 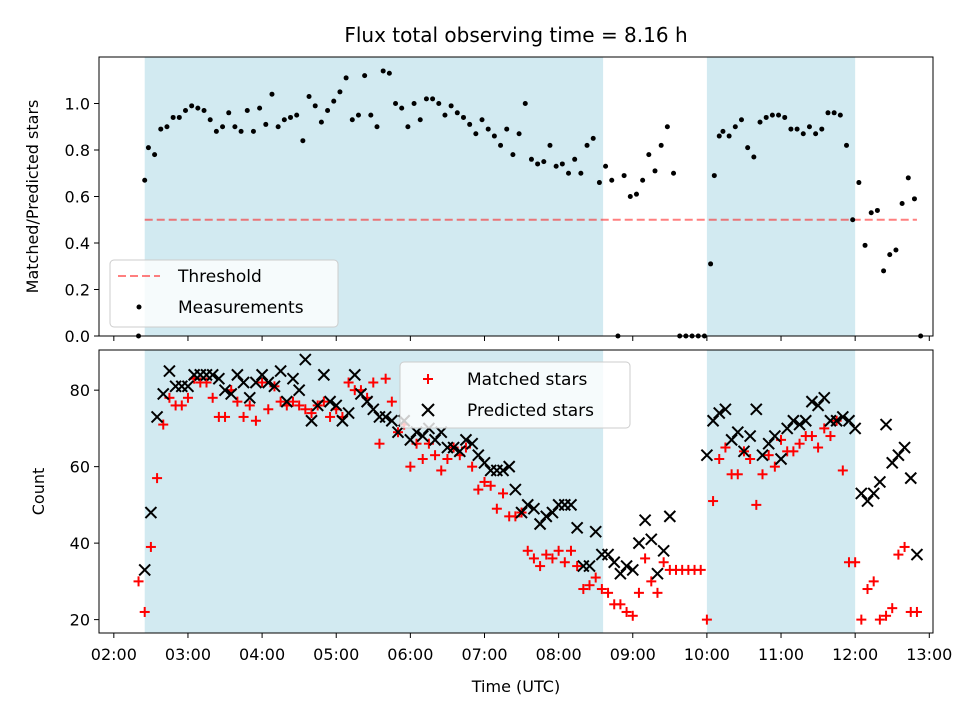 What do you see at coordinates (32, 197) in the screenshot?
I see `top-y-axis-label: Matched/Predicted stars` at bounding box center [32, 197].